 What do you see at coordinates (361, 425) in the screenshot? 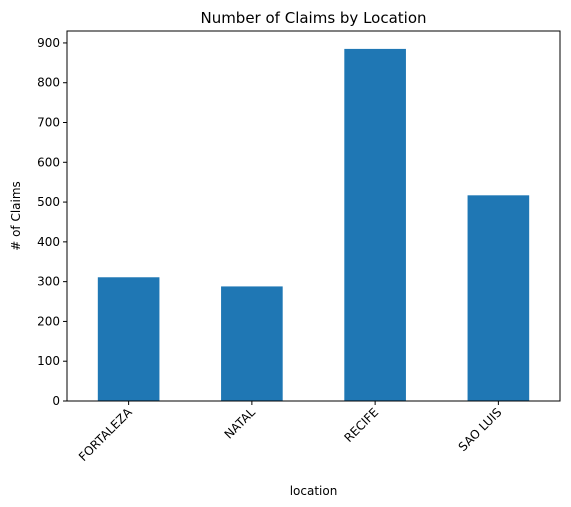
I see `x-tick-label: RECIFE` at bounding box center [361, 425].